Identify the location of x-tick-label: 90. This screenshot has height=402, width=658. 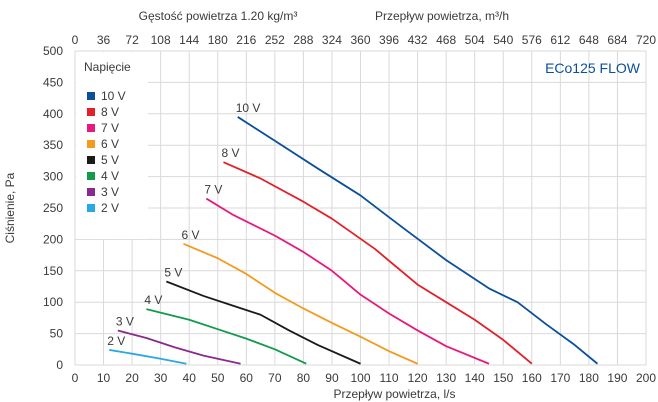
(332, 378).